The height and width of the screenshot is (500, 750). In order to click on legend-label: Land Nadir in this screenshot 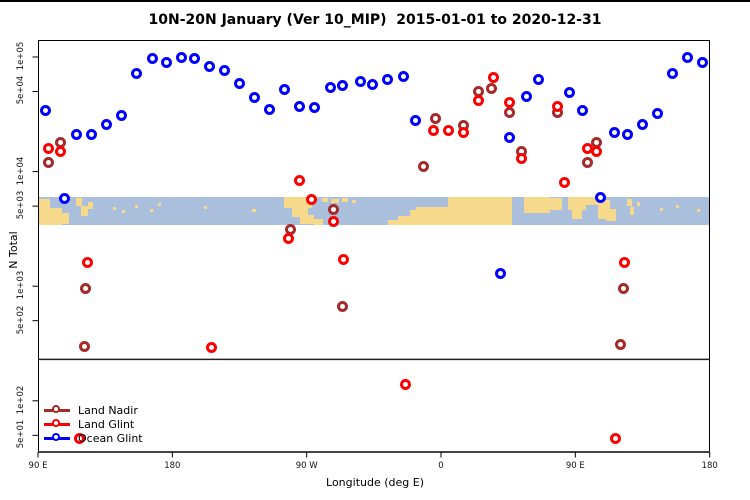, I will do `click(108, 410)`.